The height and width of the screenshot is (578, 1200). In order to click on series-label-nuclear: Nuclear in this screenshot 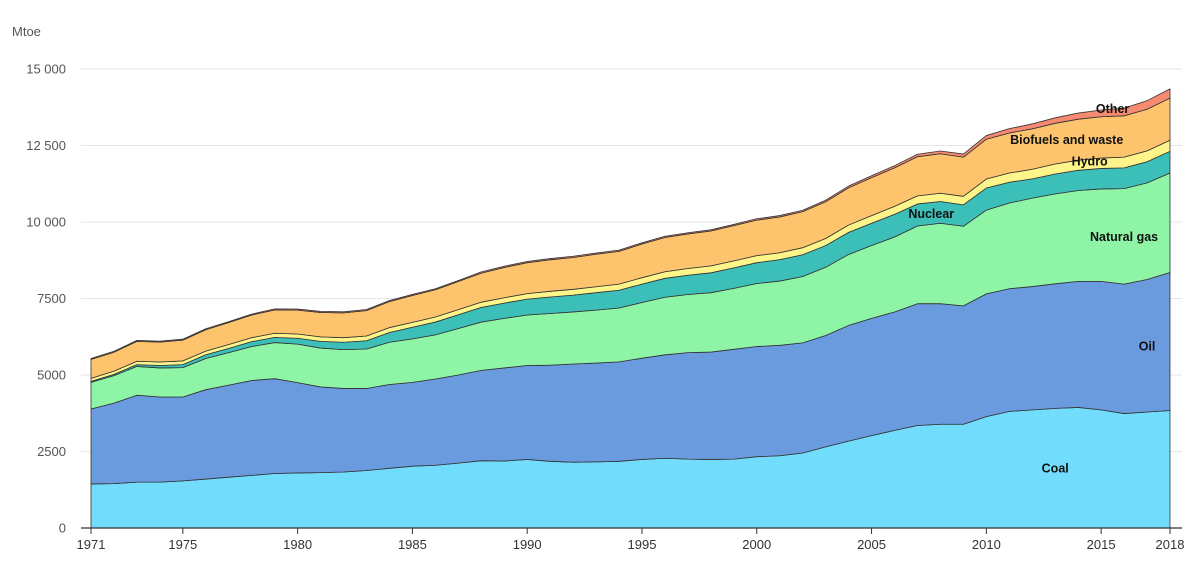, I will do `click(931, 214)`.